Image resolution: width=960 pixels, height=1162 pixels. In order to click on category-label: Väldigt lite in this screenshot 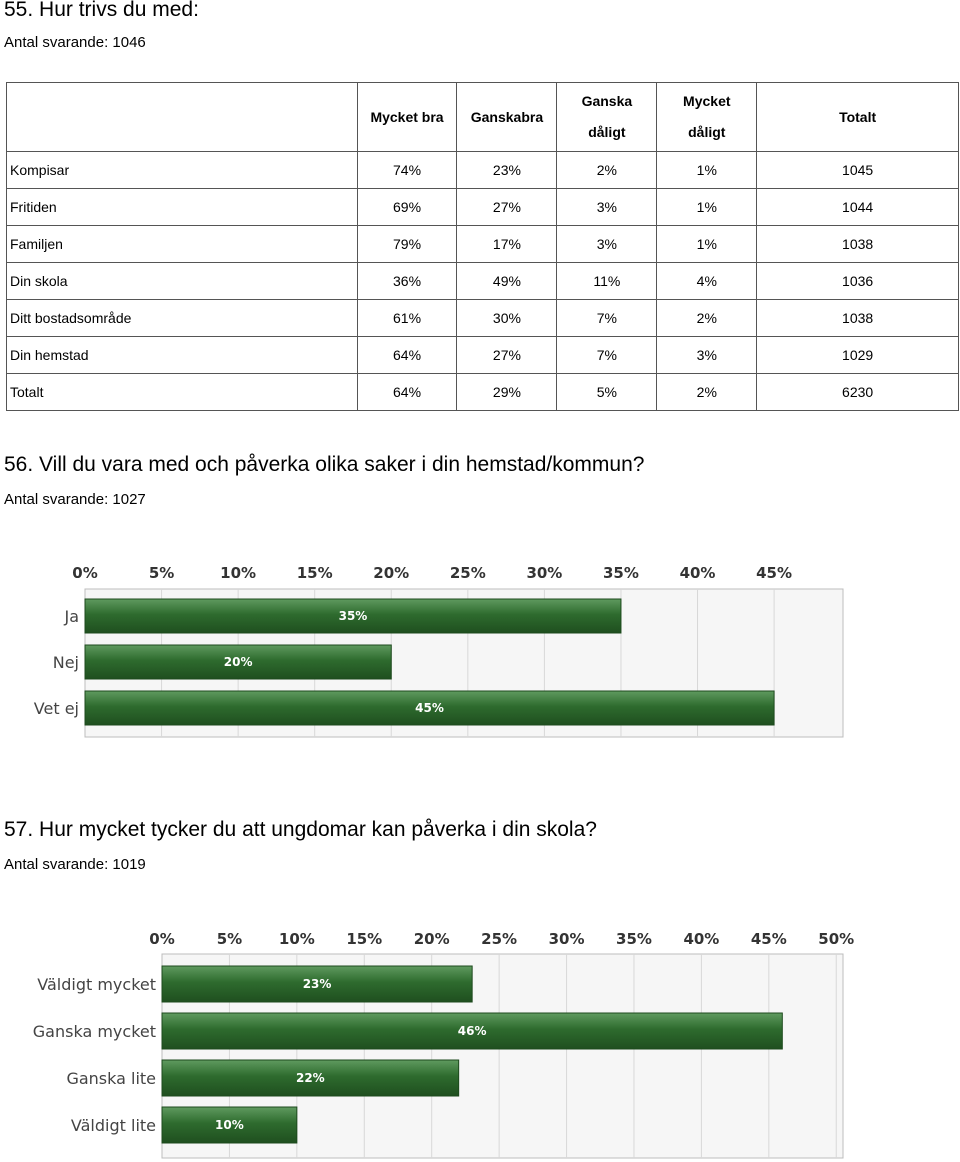, I will do `click(113, 1125)`.